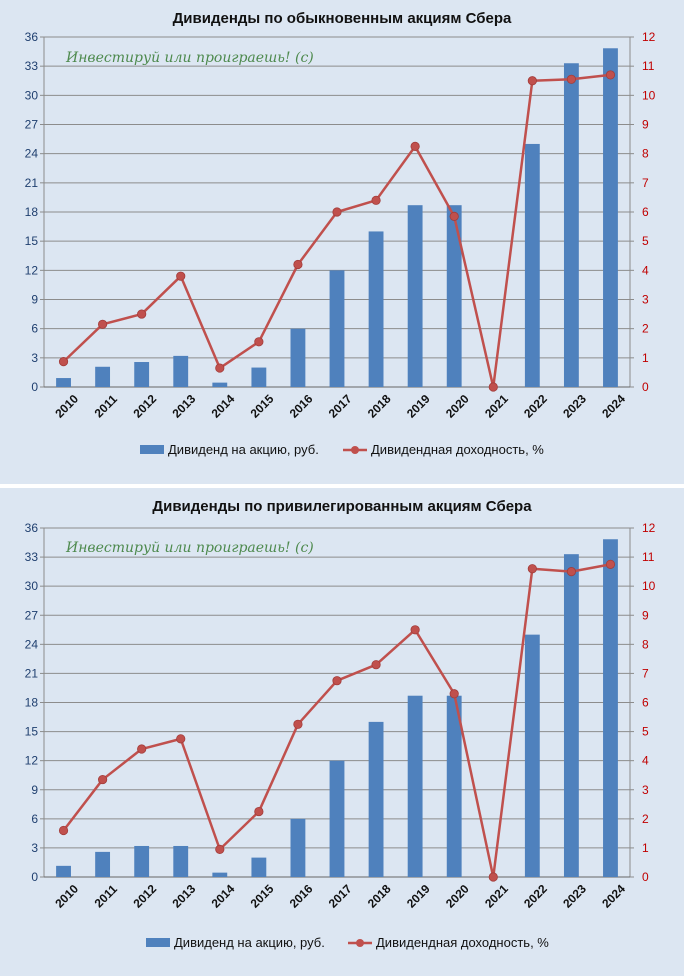 This screenshot has width=684, height=976. I want to click on bar-2012, so click(142, 374).